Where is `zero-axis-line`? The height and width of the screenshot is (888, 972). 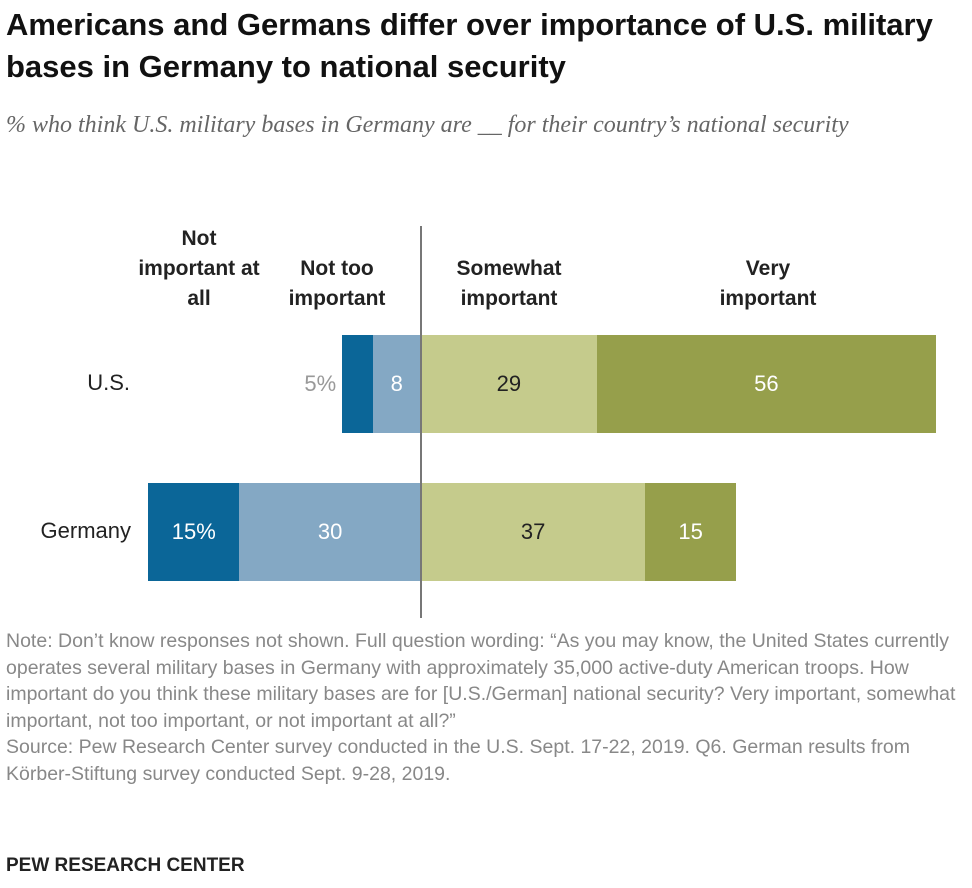
zero-axis-line is located at coordinates (421, 422).